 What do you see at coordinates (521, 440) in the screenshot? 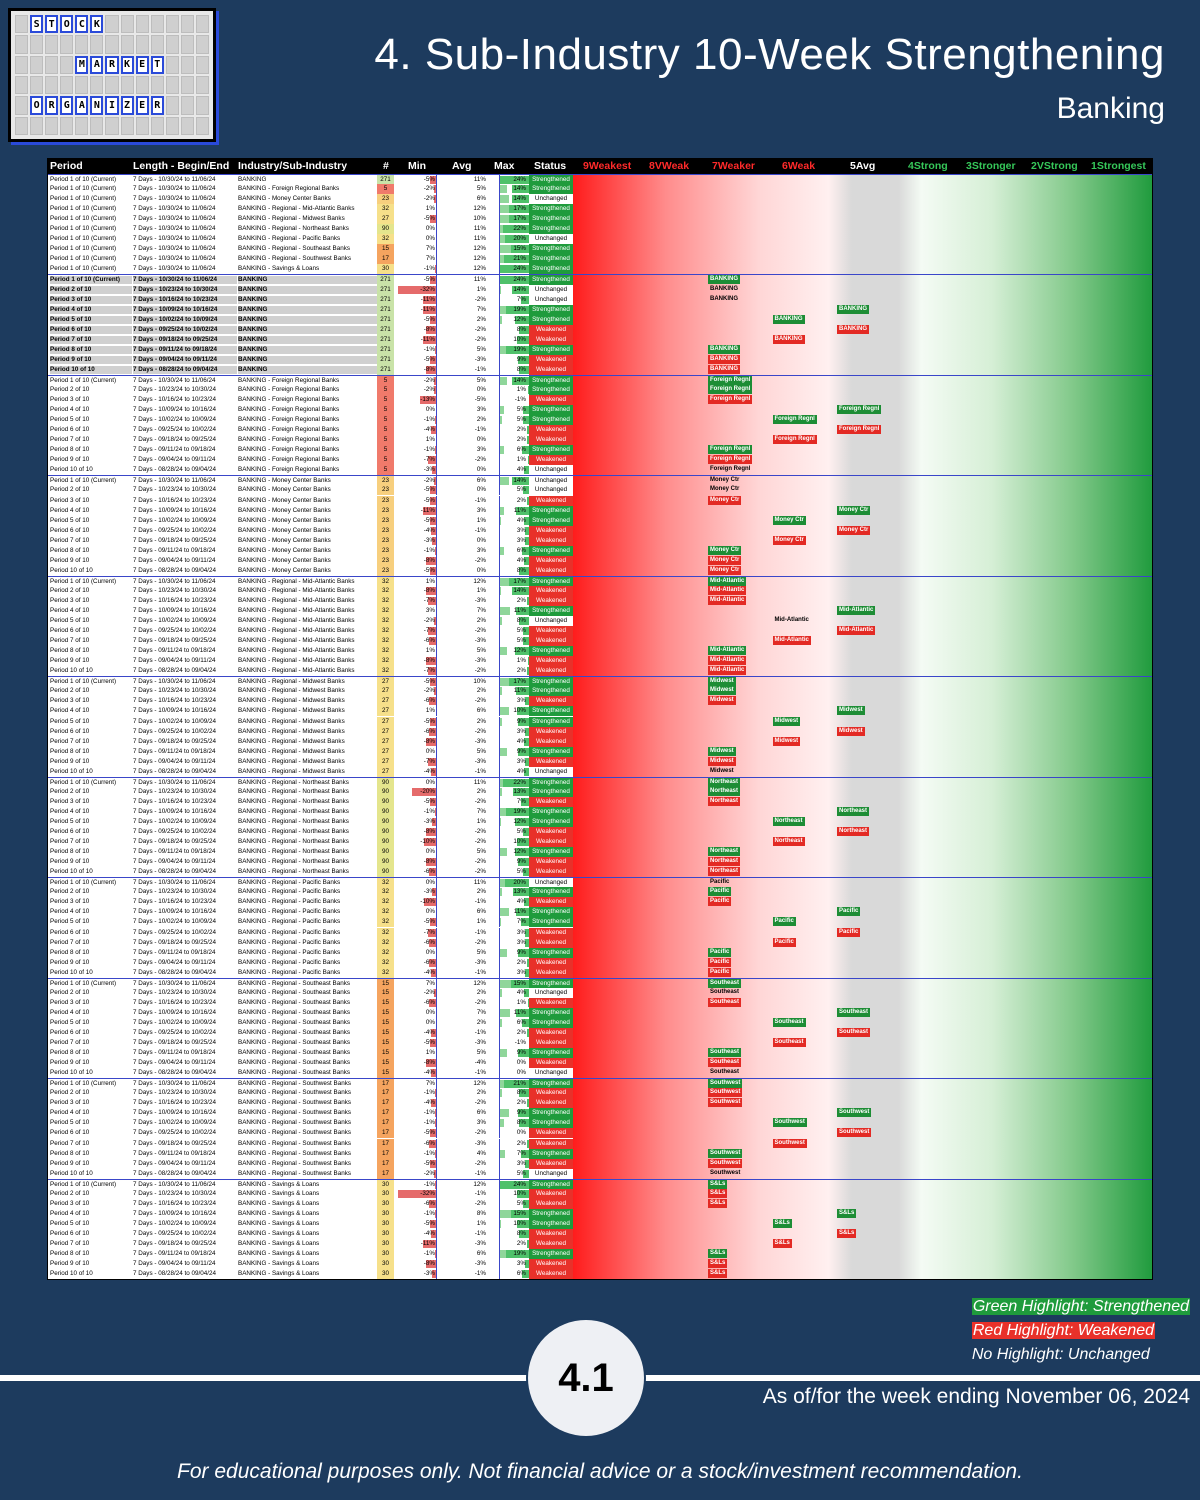
I see `max-cell: 2%` at bounding box center [521, 440].